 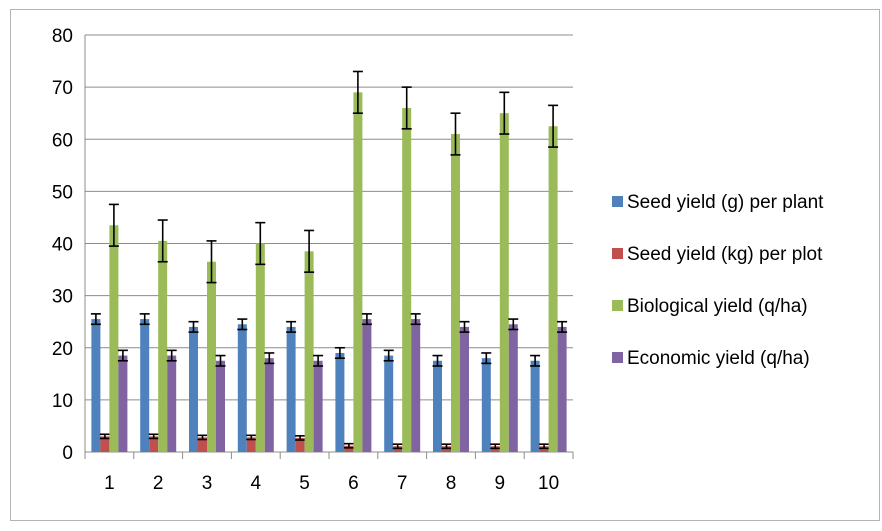 I want to click on y-tick-label: 60, so click(x=62, y=140).